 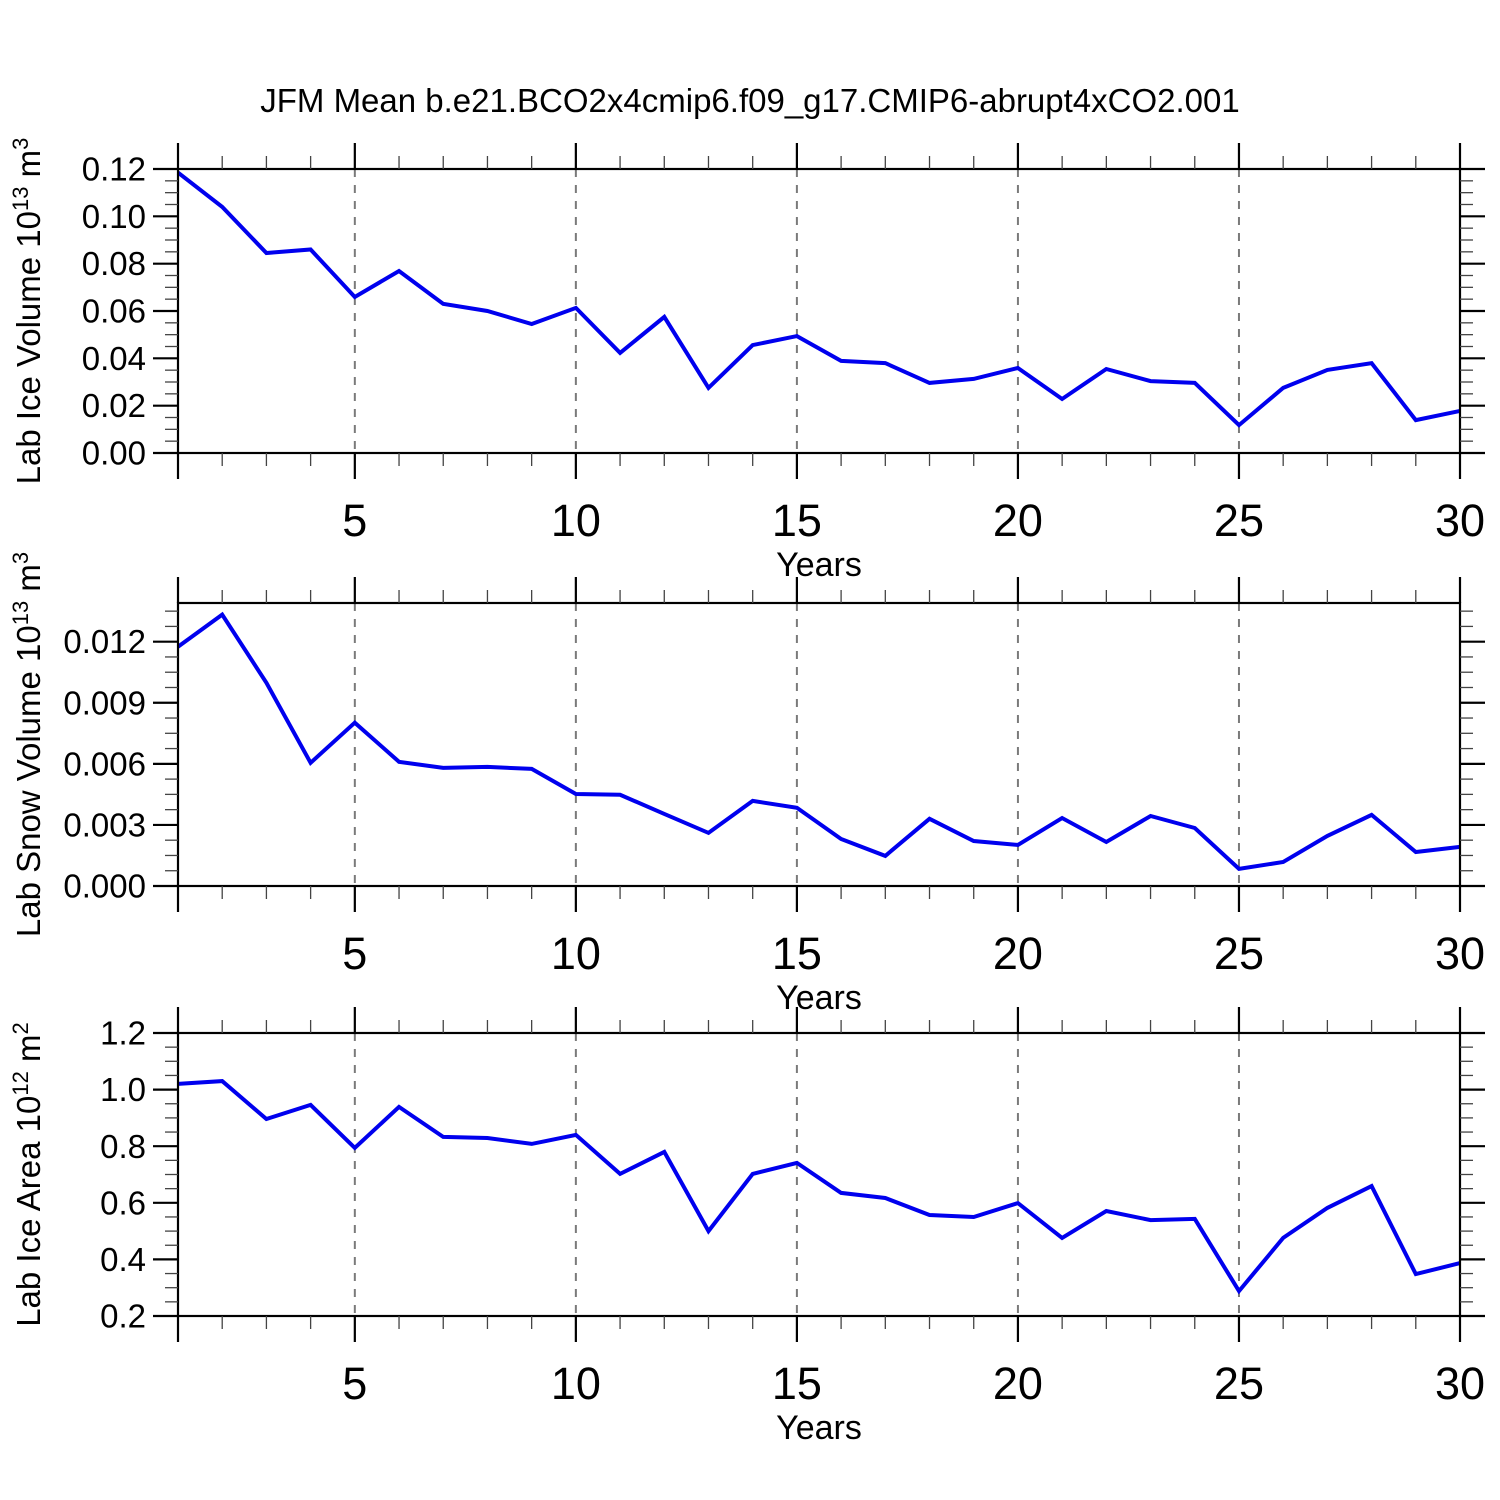 I want to click on data-line-lab-ice-volume, so click(x=818, y=299).